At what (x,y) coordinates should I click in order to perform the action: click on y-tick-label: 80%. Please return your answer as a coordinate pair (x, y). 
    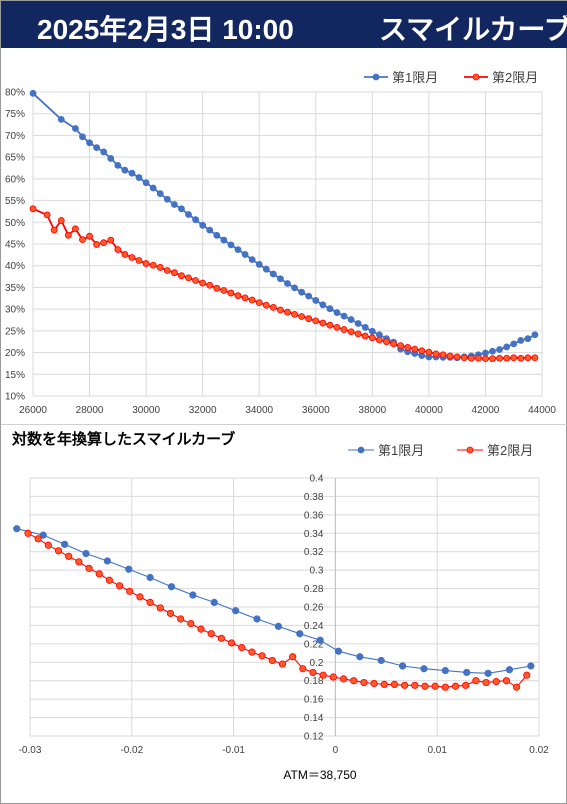
    Looking at the image, I should click on (15, 93).